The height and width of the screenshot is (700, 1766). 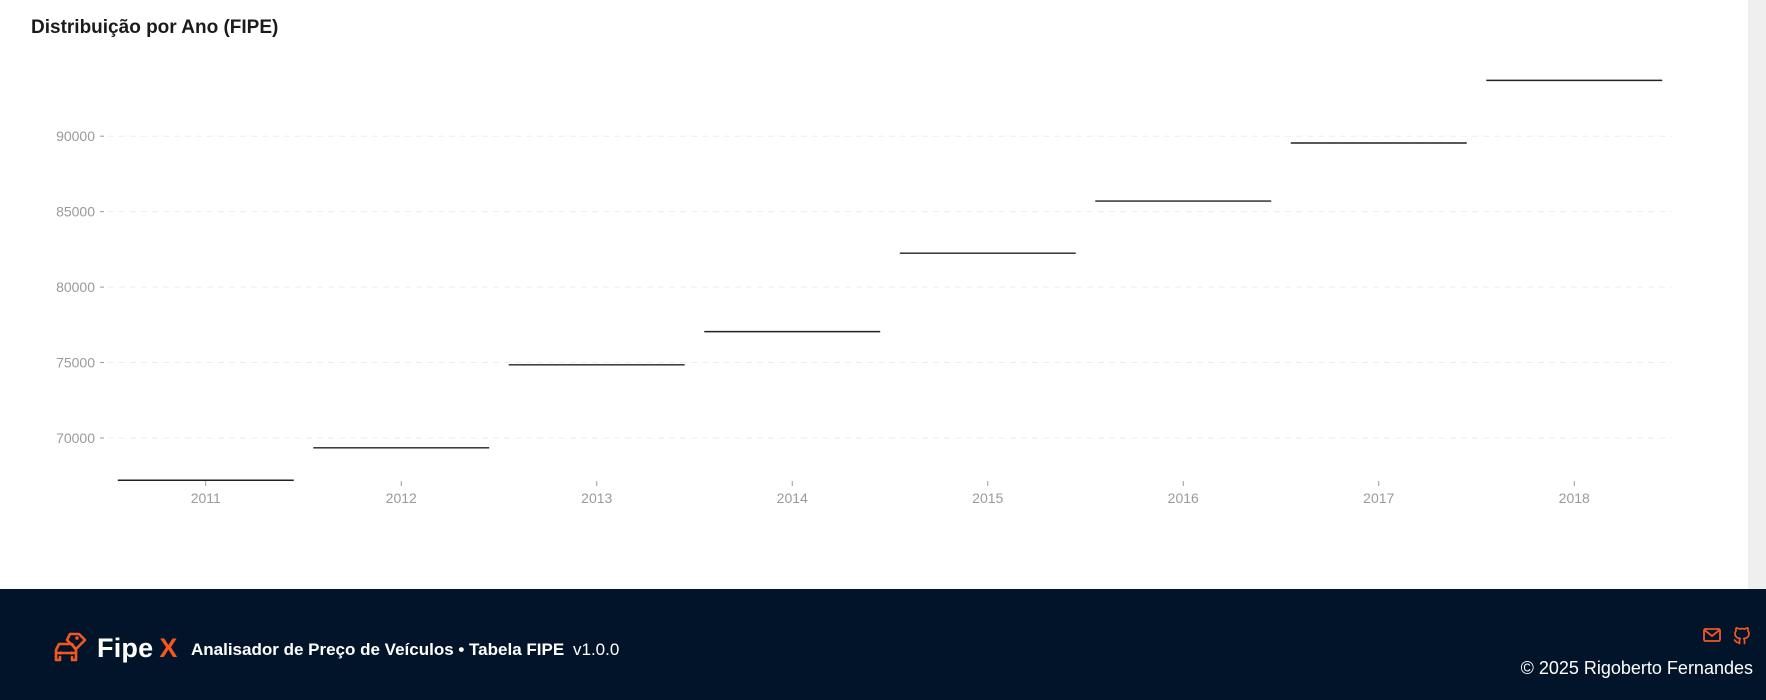 What do you see at coordinates (1378, 498) in the screenshot?
I see `x-tick-label: 2017` at bounding box center [1378, 498].